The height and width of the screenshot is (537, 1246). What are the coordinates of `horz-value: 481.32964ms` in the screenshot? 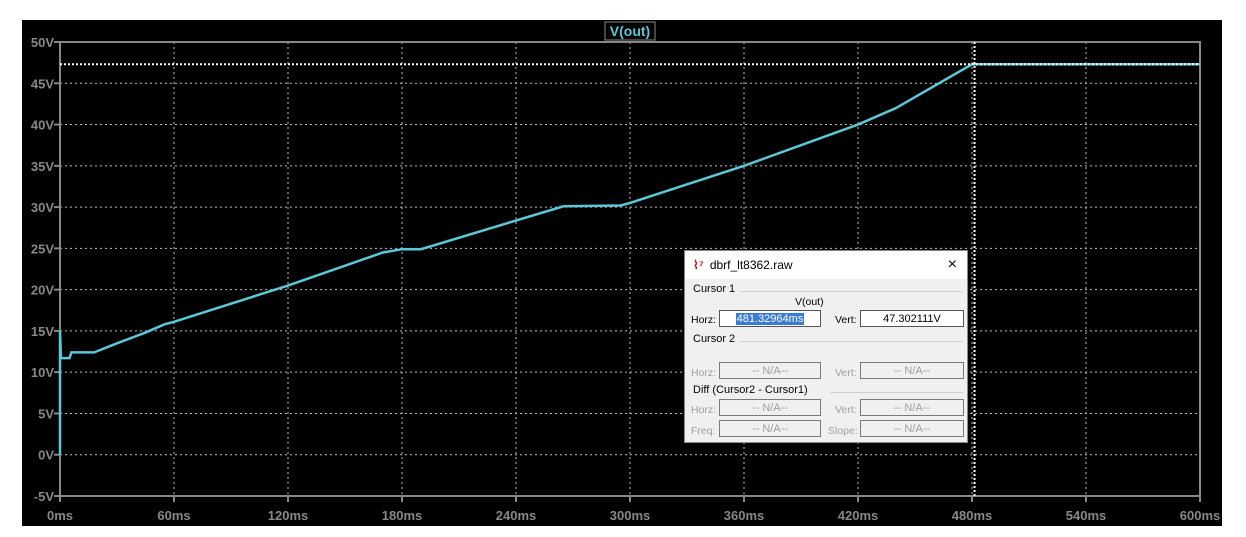 It's located at (770, 319).